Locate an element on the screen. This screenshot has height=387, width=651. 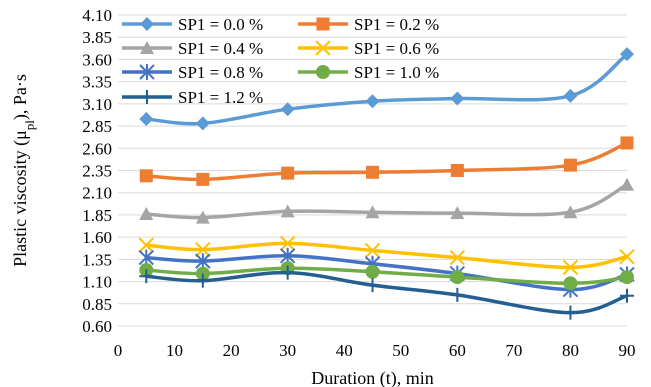
y-tick-label: 3.85 is located at coordinates (97, 37).